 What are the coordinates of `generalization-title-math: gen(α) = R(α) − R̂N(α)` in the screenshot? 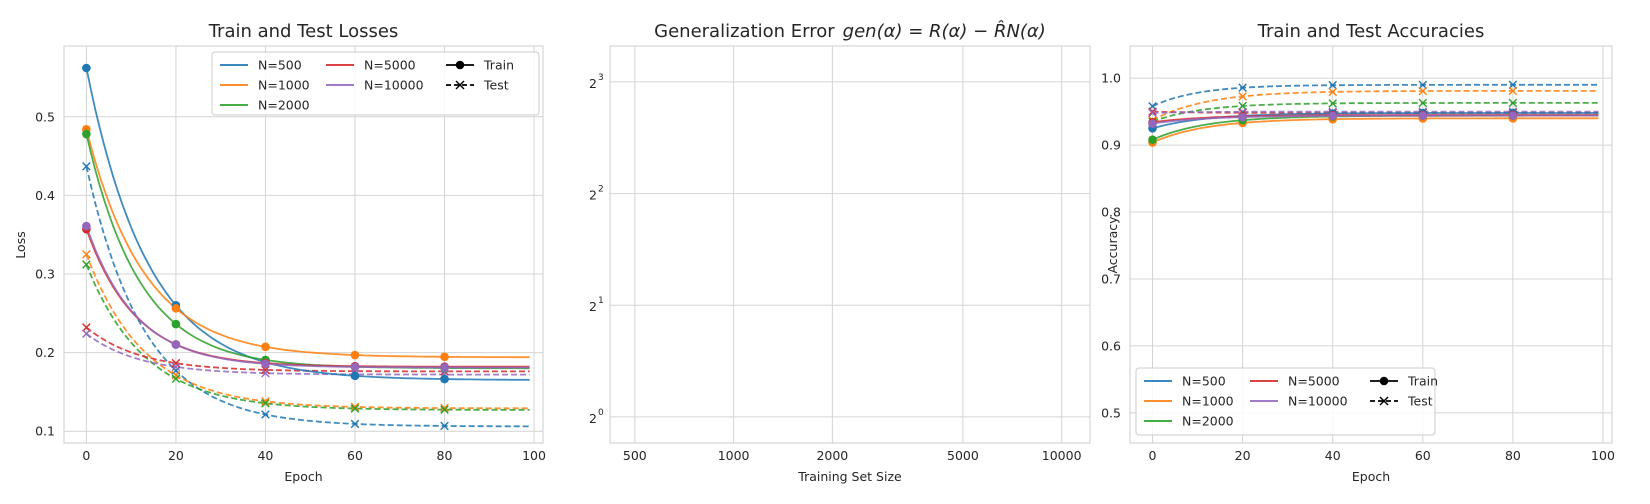 It's located at (944, 31).